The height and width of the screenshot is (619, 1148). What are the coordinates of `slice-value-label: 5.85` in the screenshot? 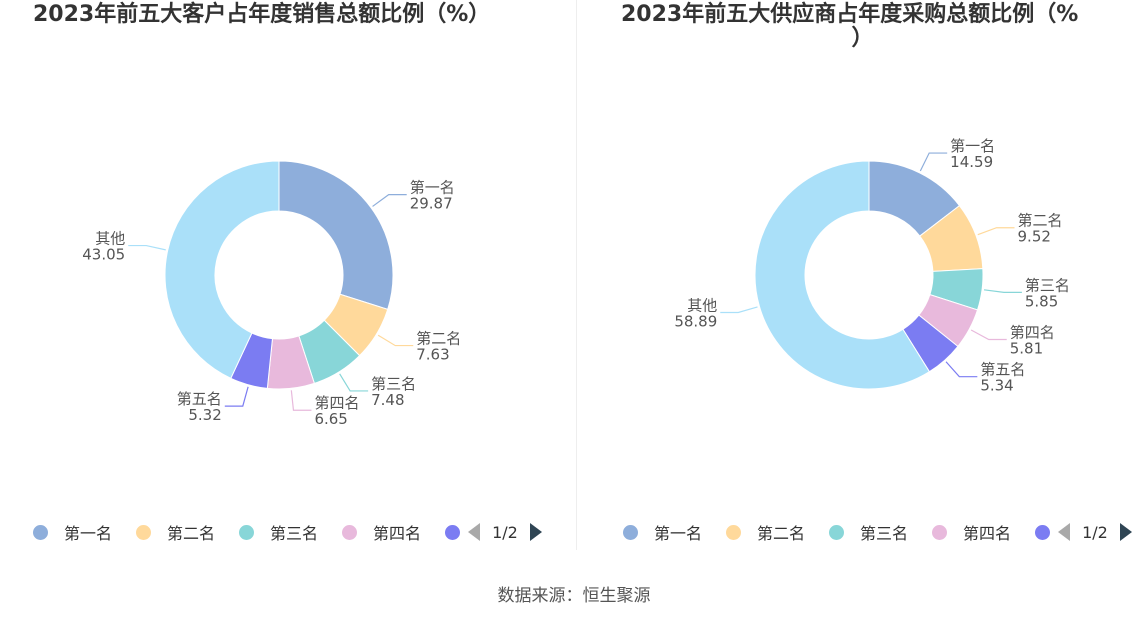 It's located at (1041, 301).